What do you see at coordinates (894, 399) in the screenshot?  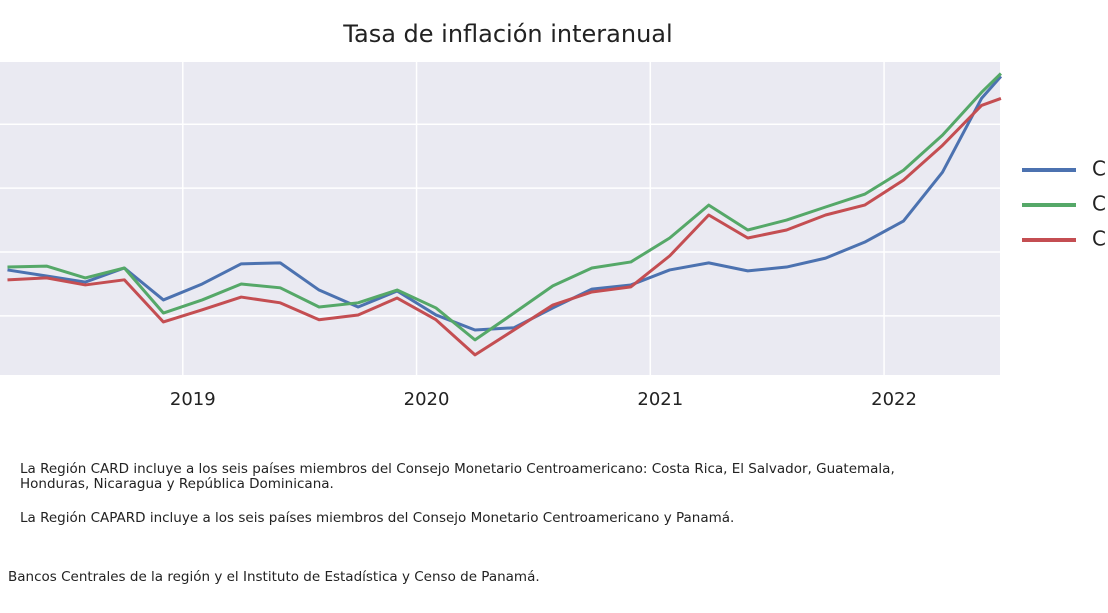 I see `x-tick-label: 2022` at bounding box center [894, 399].